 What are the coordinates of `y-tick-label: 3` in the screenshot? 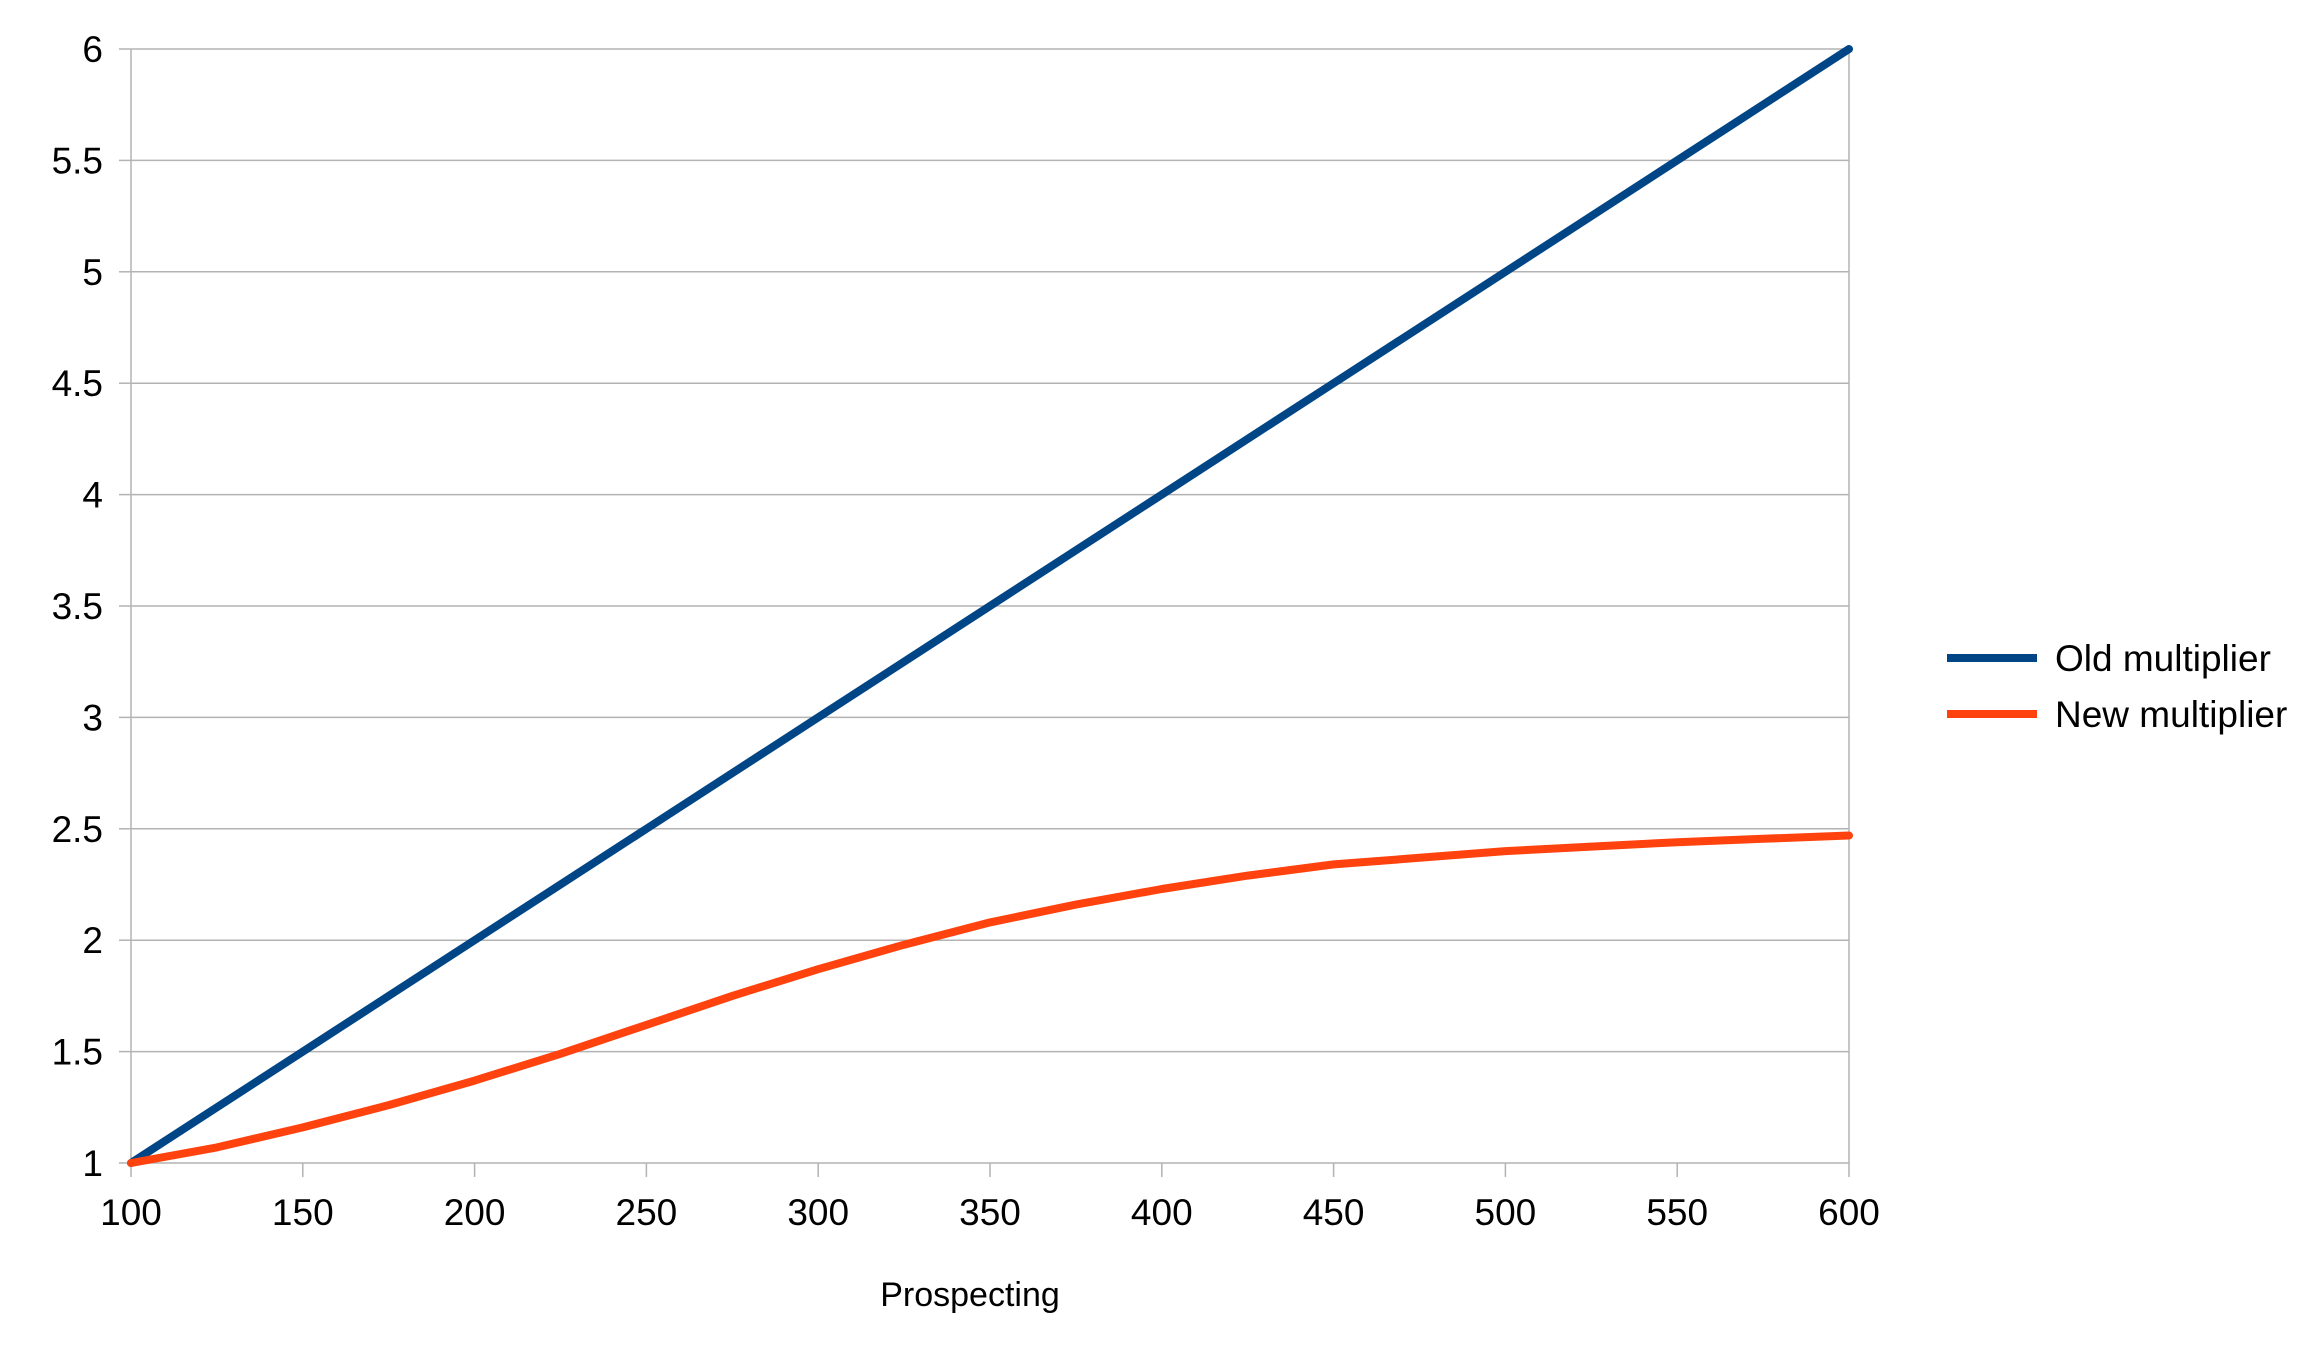 It's located at (92, 717).